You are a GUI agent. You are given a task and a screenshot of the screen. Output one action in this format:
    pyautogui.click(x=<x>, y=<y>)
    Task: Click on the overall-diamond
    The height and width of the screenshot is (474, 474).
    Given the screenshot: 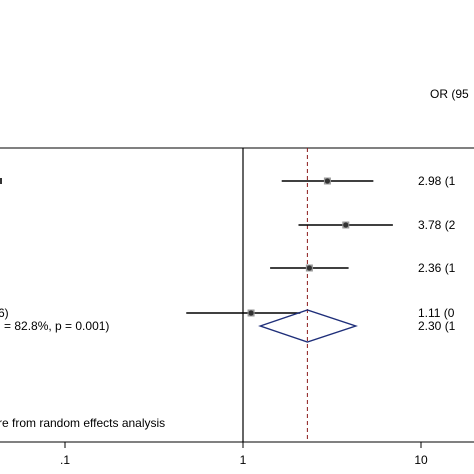 What is the action you would take?
    pyautogui.click(x=308, y=326)
    